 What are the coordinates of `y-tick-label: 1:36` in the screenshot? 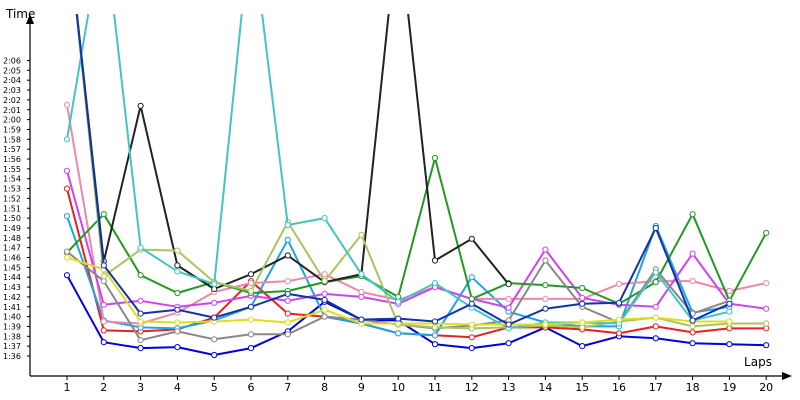 It's located at (12, 356).